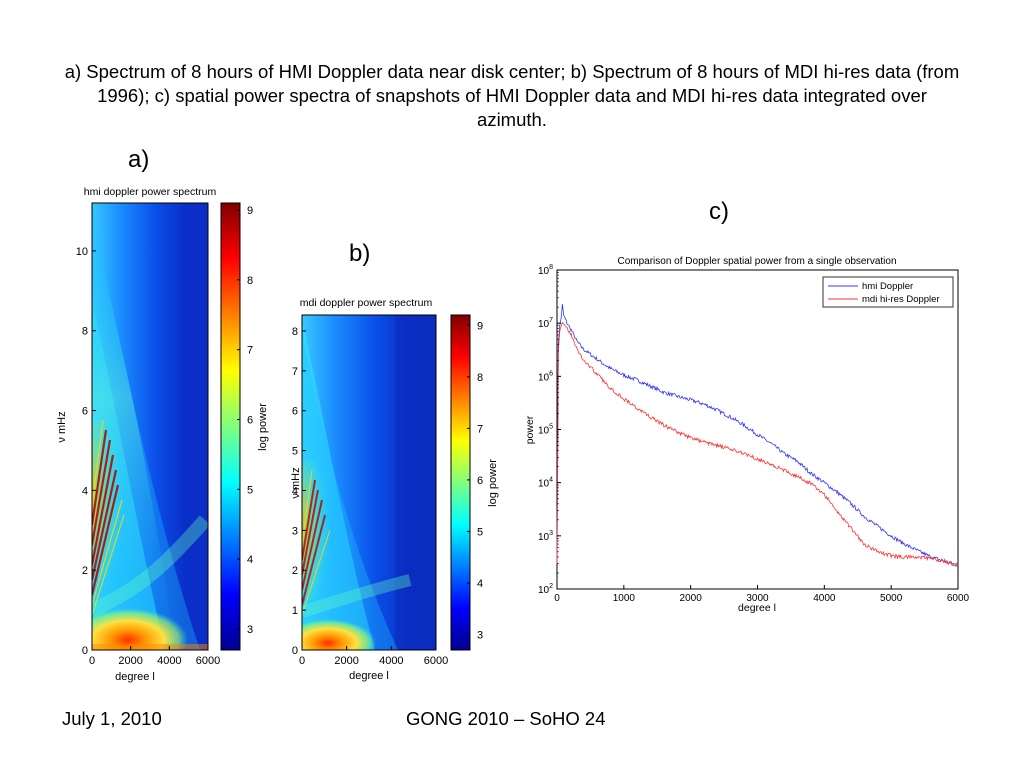  What do you see at coordinates (295, 332) in the screenshot?
I see `mdi-y-tick-label: 8` at bounding box center [295, 332].